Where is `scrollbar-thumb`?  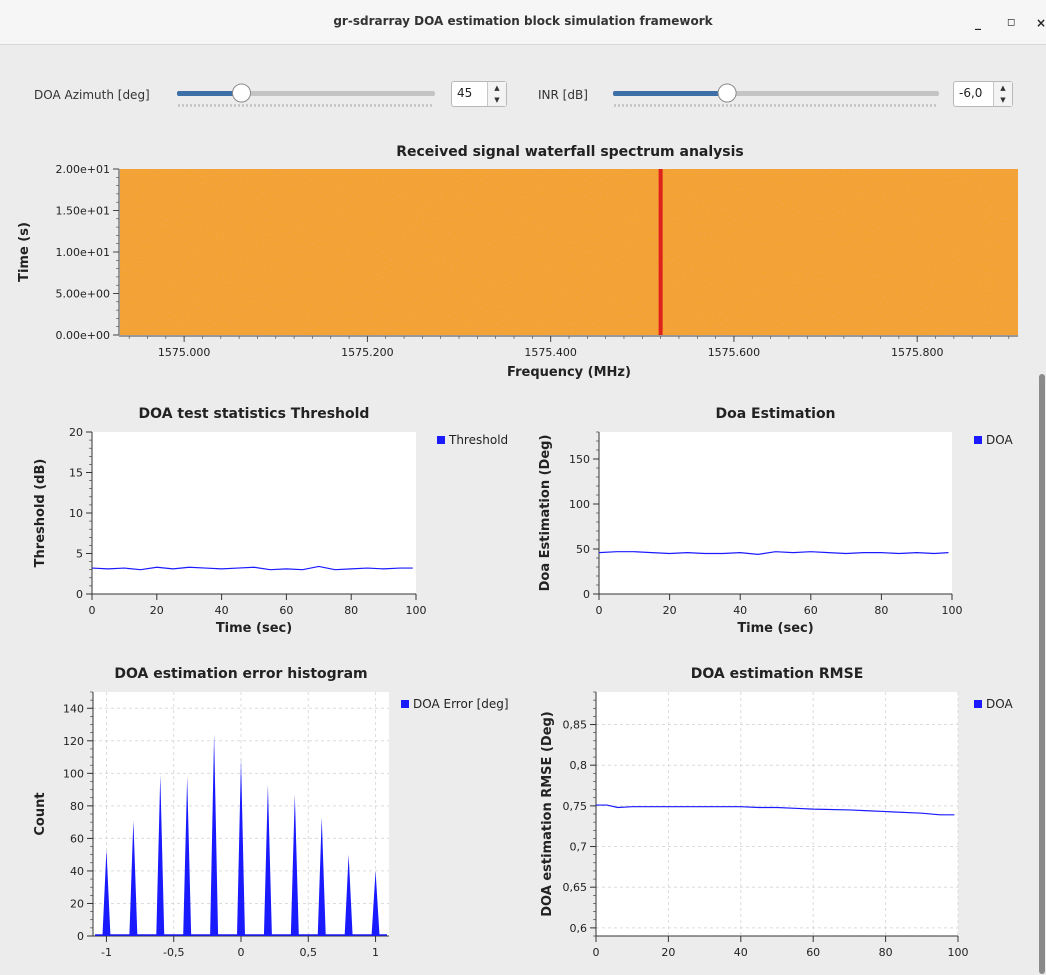
scrollbar-thumb is located at coordinates (1042, 674).